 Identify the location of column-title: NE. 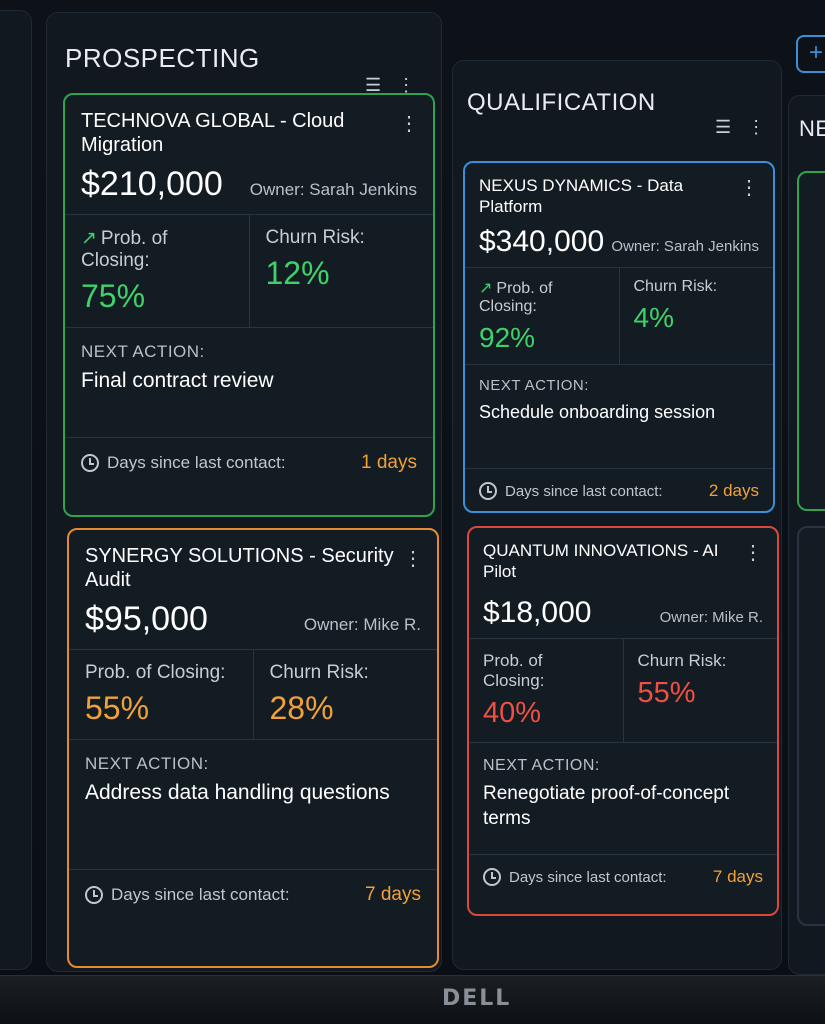
(812, 128).